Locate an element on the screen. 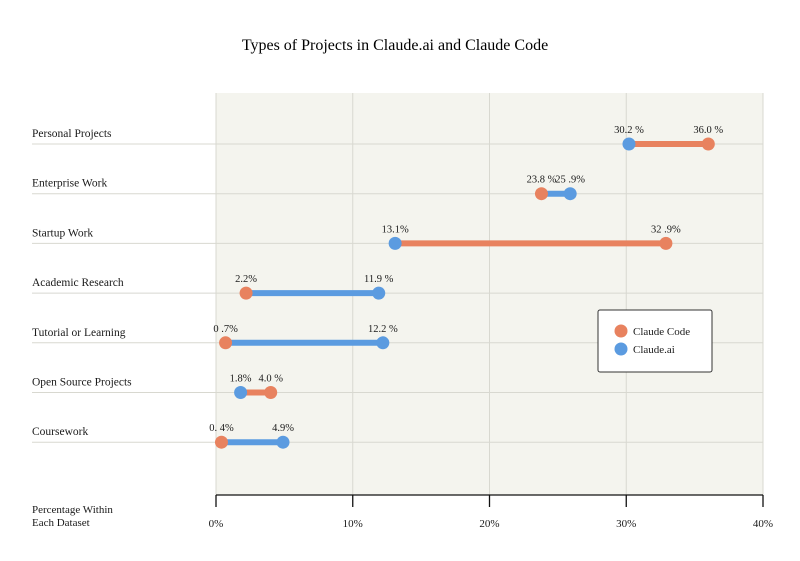 This screenshot has height=561, width=800. category-label-tutorial-or-learning: Tutorial or Learning is located at coordinates (79, 333).